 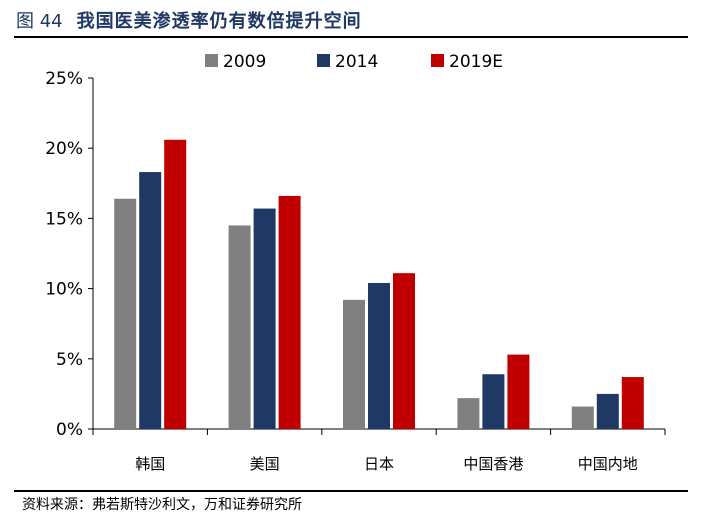 I want to click on y-tick-label: 0%, so click(x=69, y=430).